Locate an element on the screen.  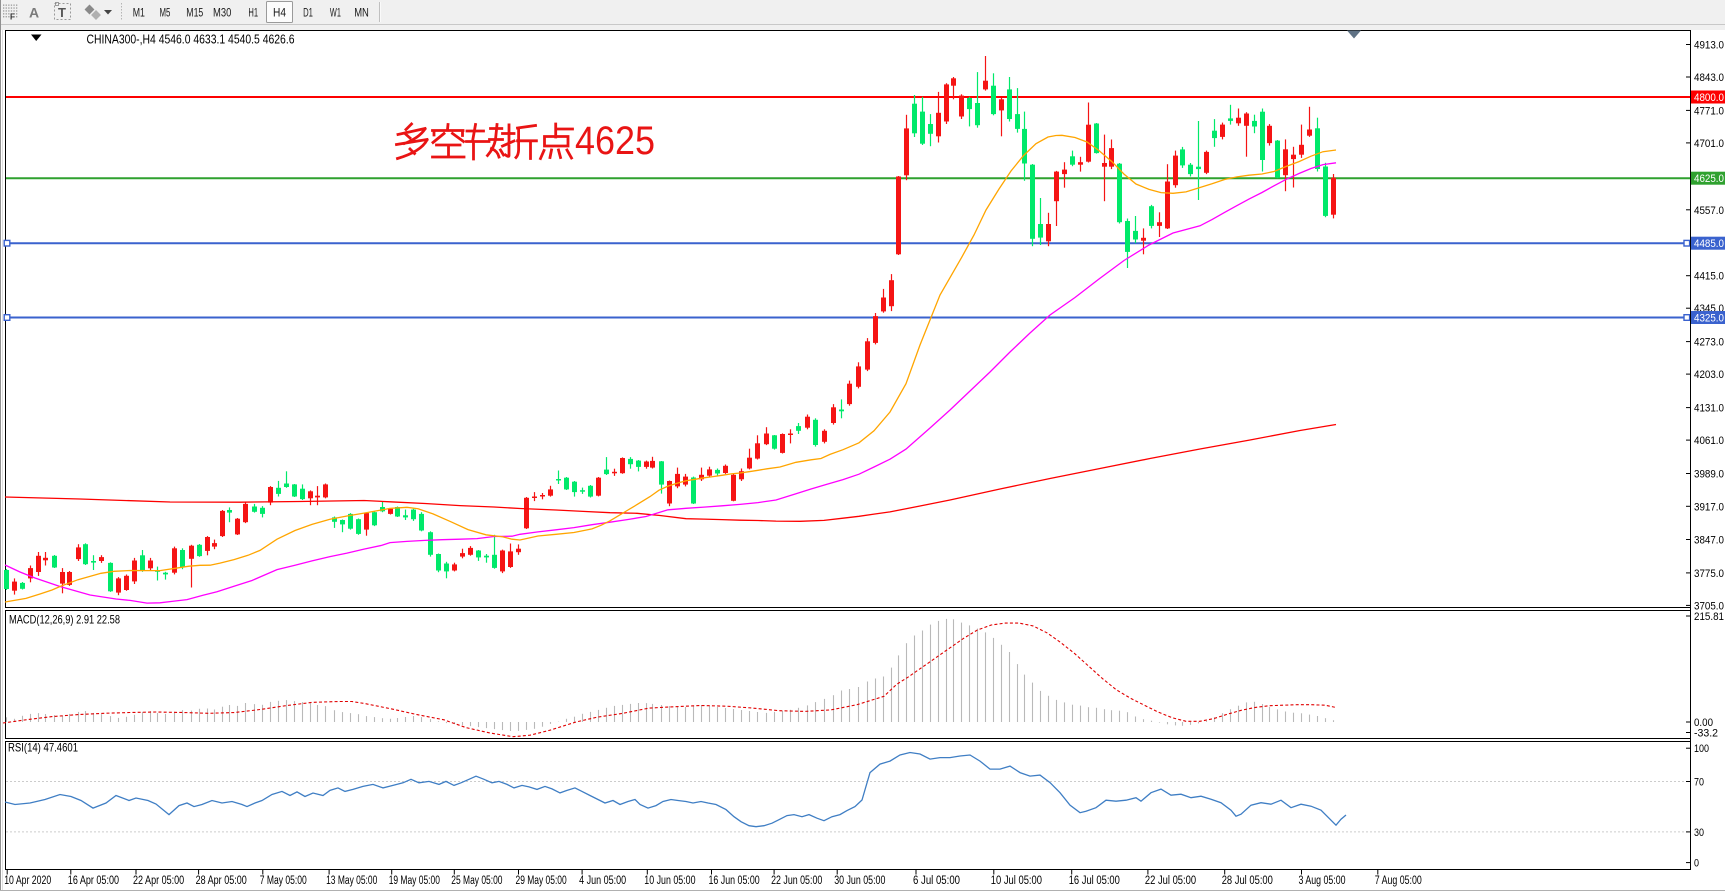
svg-text: 4625 is located at coordinates (615, 141).